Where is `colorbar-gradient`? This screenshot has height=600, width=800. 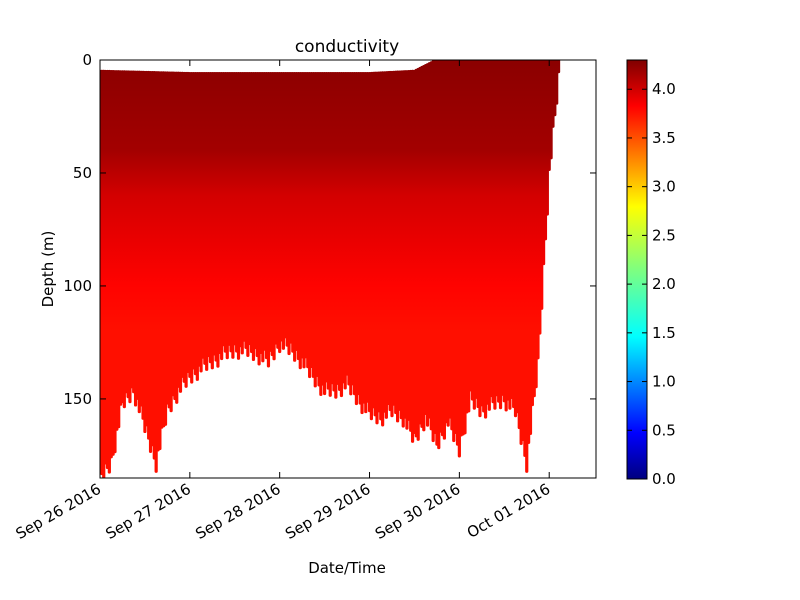
colorbar-gradient is located at coordinates (637, 269).